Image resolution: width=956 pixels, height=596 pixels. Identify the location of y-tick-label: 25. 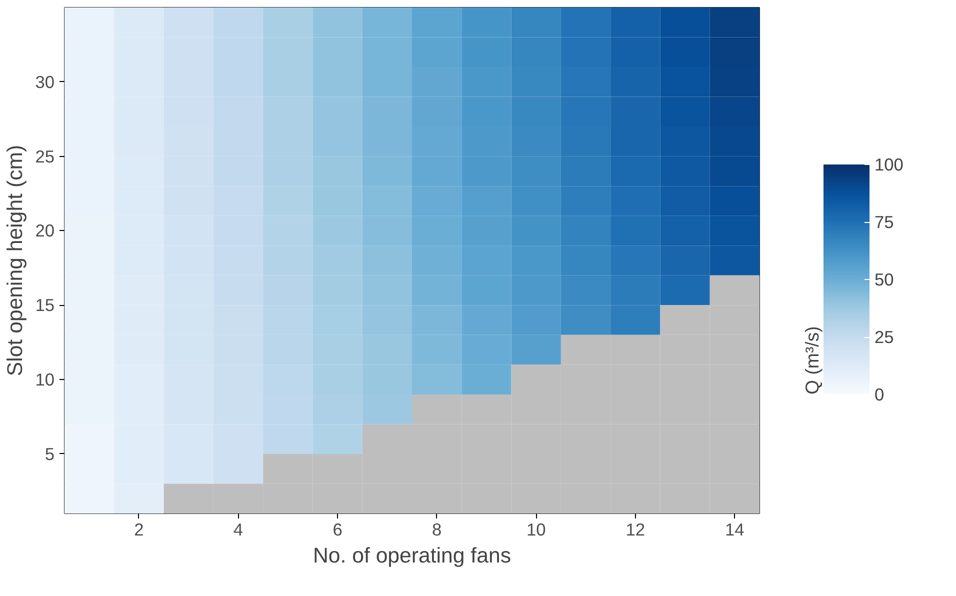
(45, 156).